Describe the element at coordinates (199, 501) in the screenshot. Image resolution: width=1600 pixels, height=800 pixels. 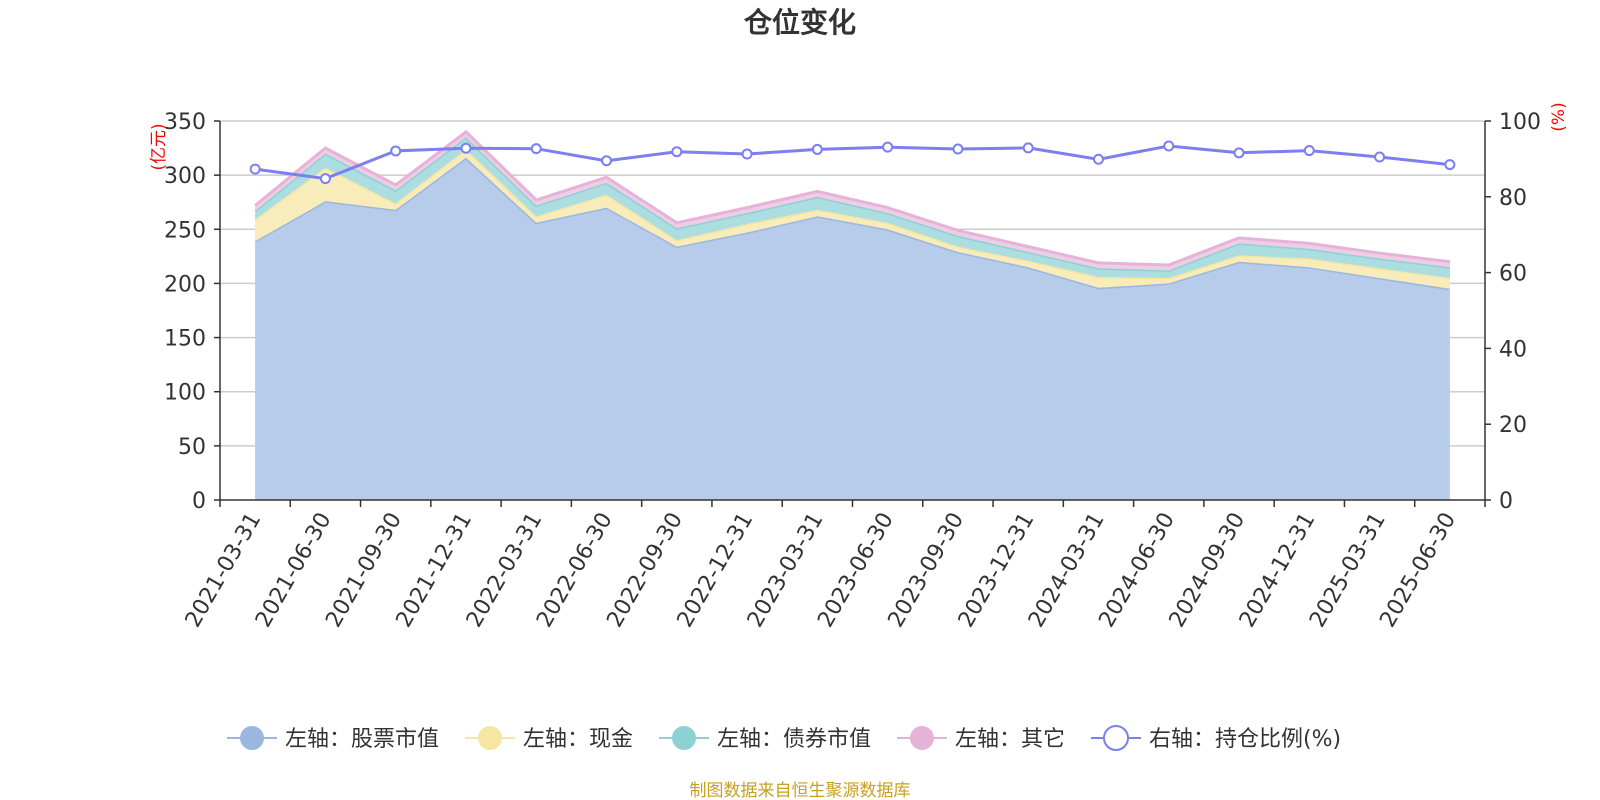
I see `left-axis-tick-label: 0` at that location.